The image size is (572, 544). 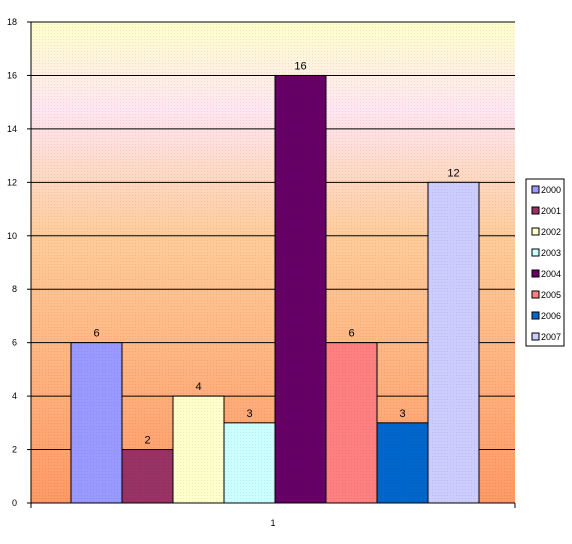 I want to click on legend-label-2004: 2004, so click(x=551, y=274).